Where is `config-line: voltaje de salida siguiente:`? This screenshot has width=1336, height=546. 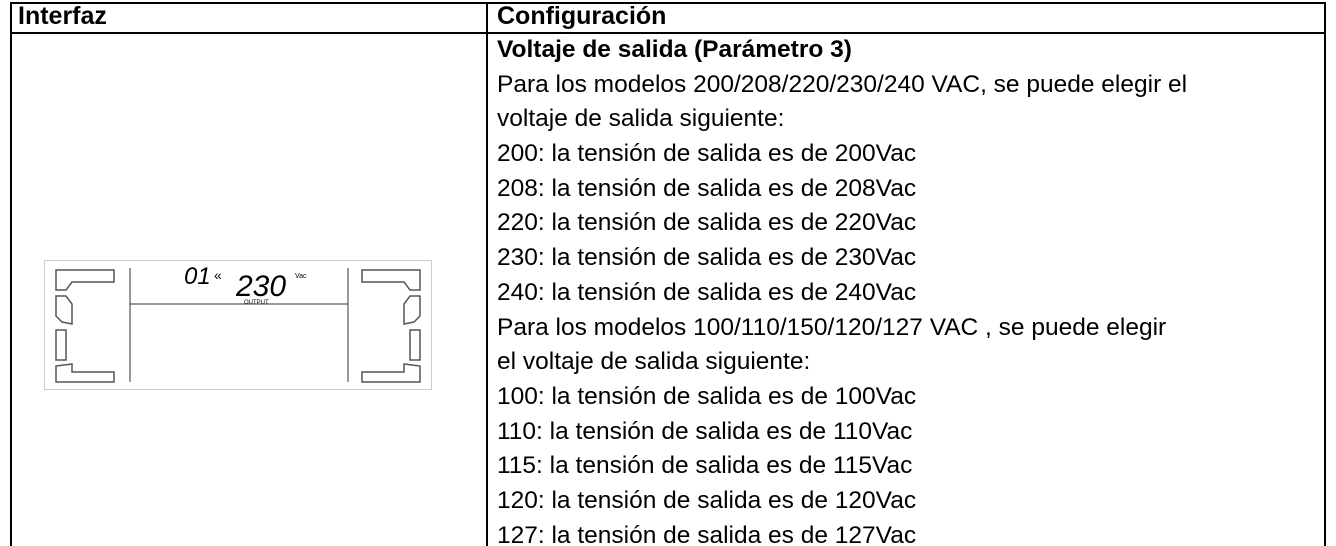
config-line: voltaje de salida siguiente: is located at coordinates (641, 119).